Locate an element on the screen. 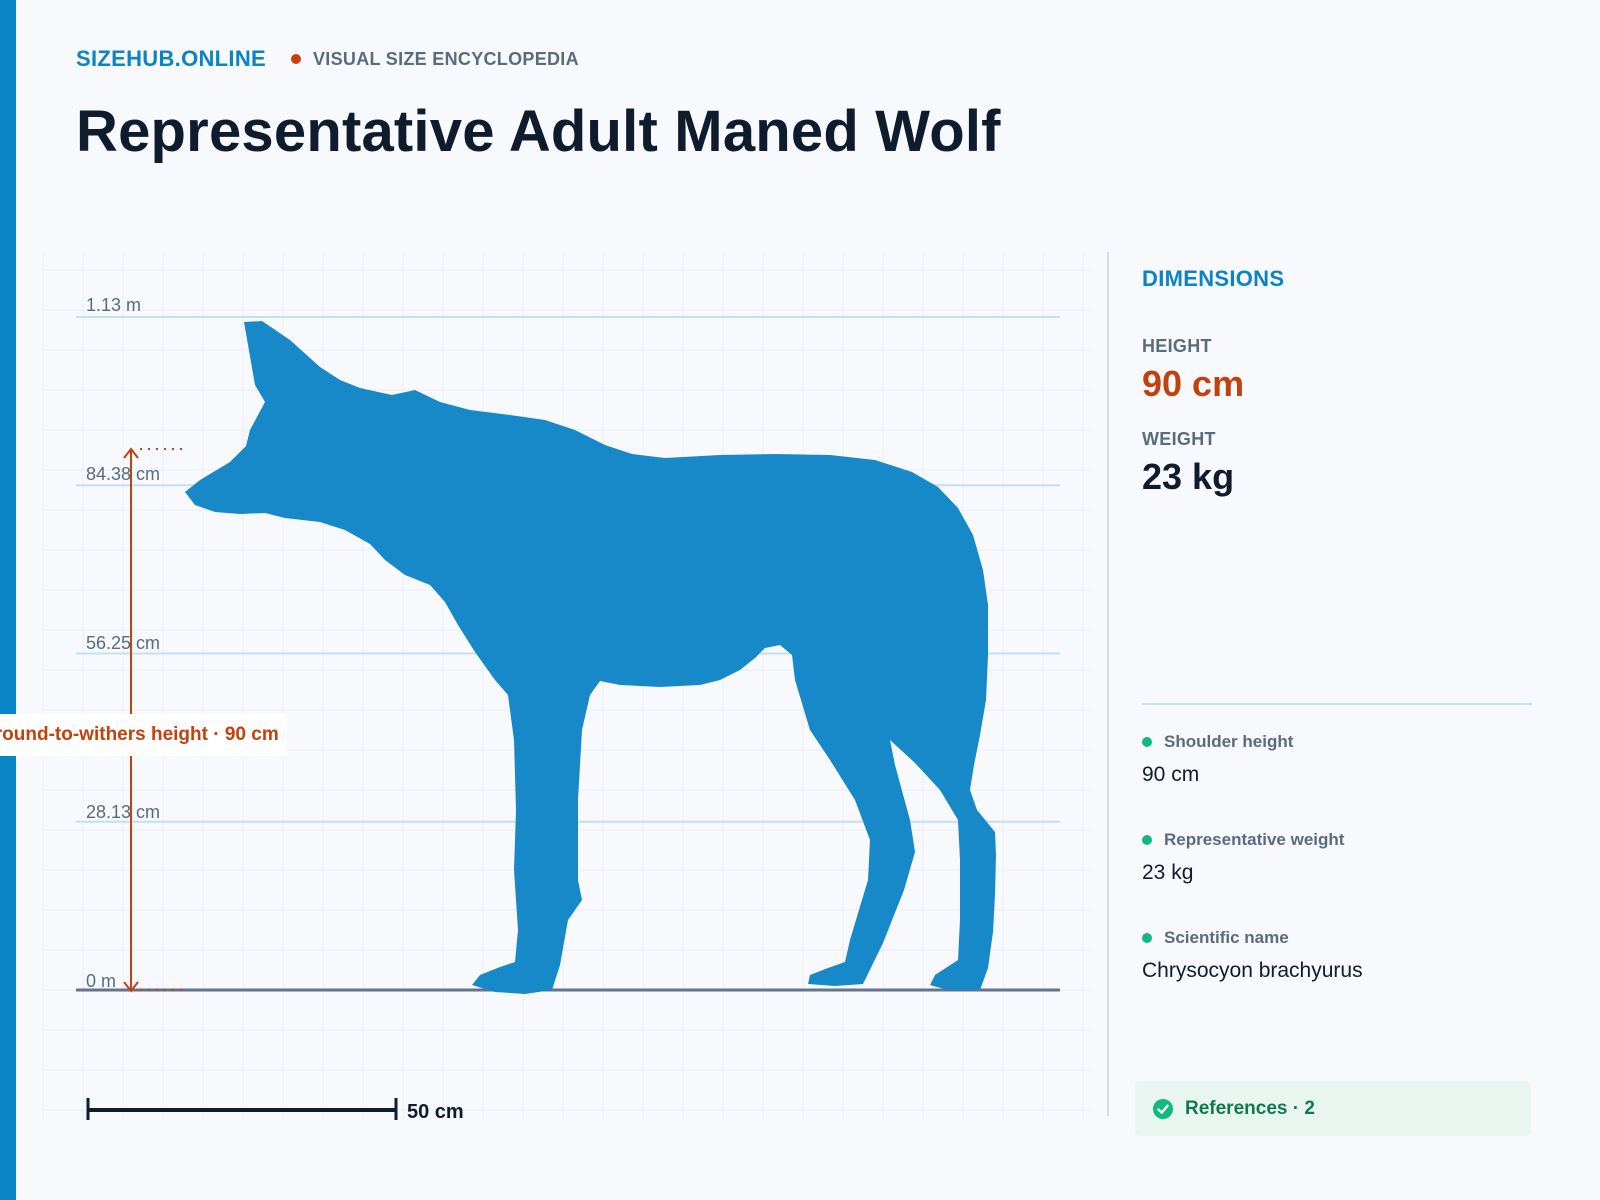 The width and height of the screenshot is (1600, 1200). fact-item: Scientific name Chrysocyon brachyurus is located at coordinates (1337, 955).